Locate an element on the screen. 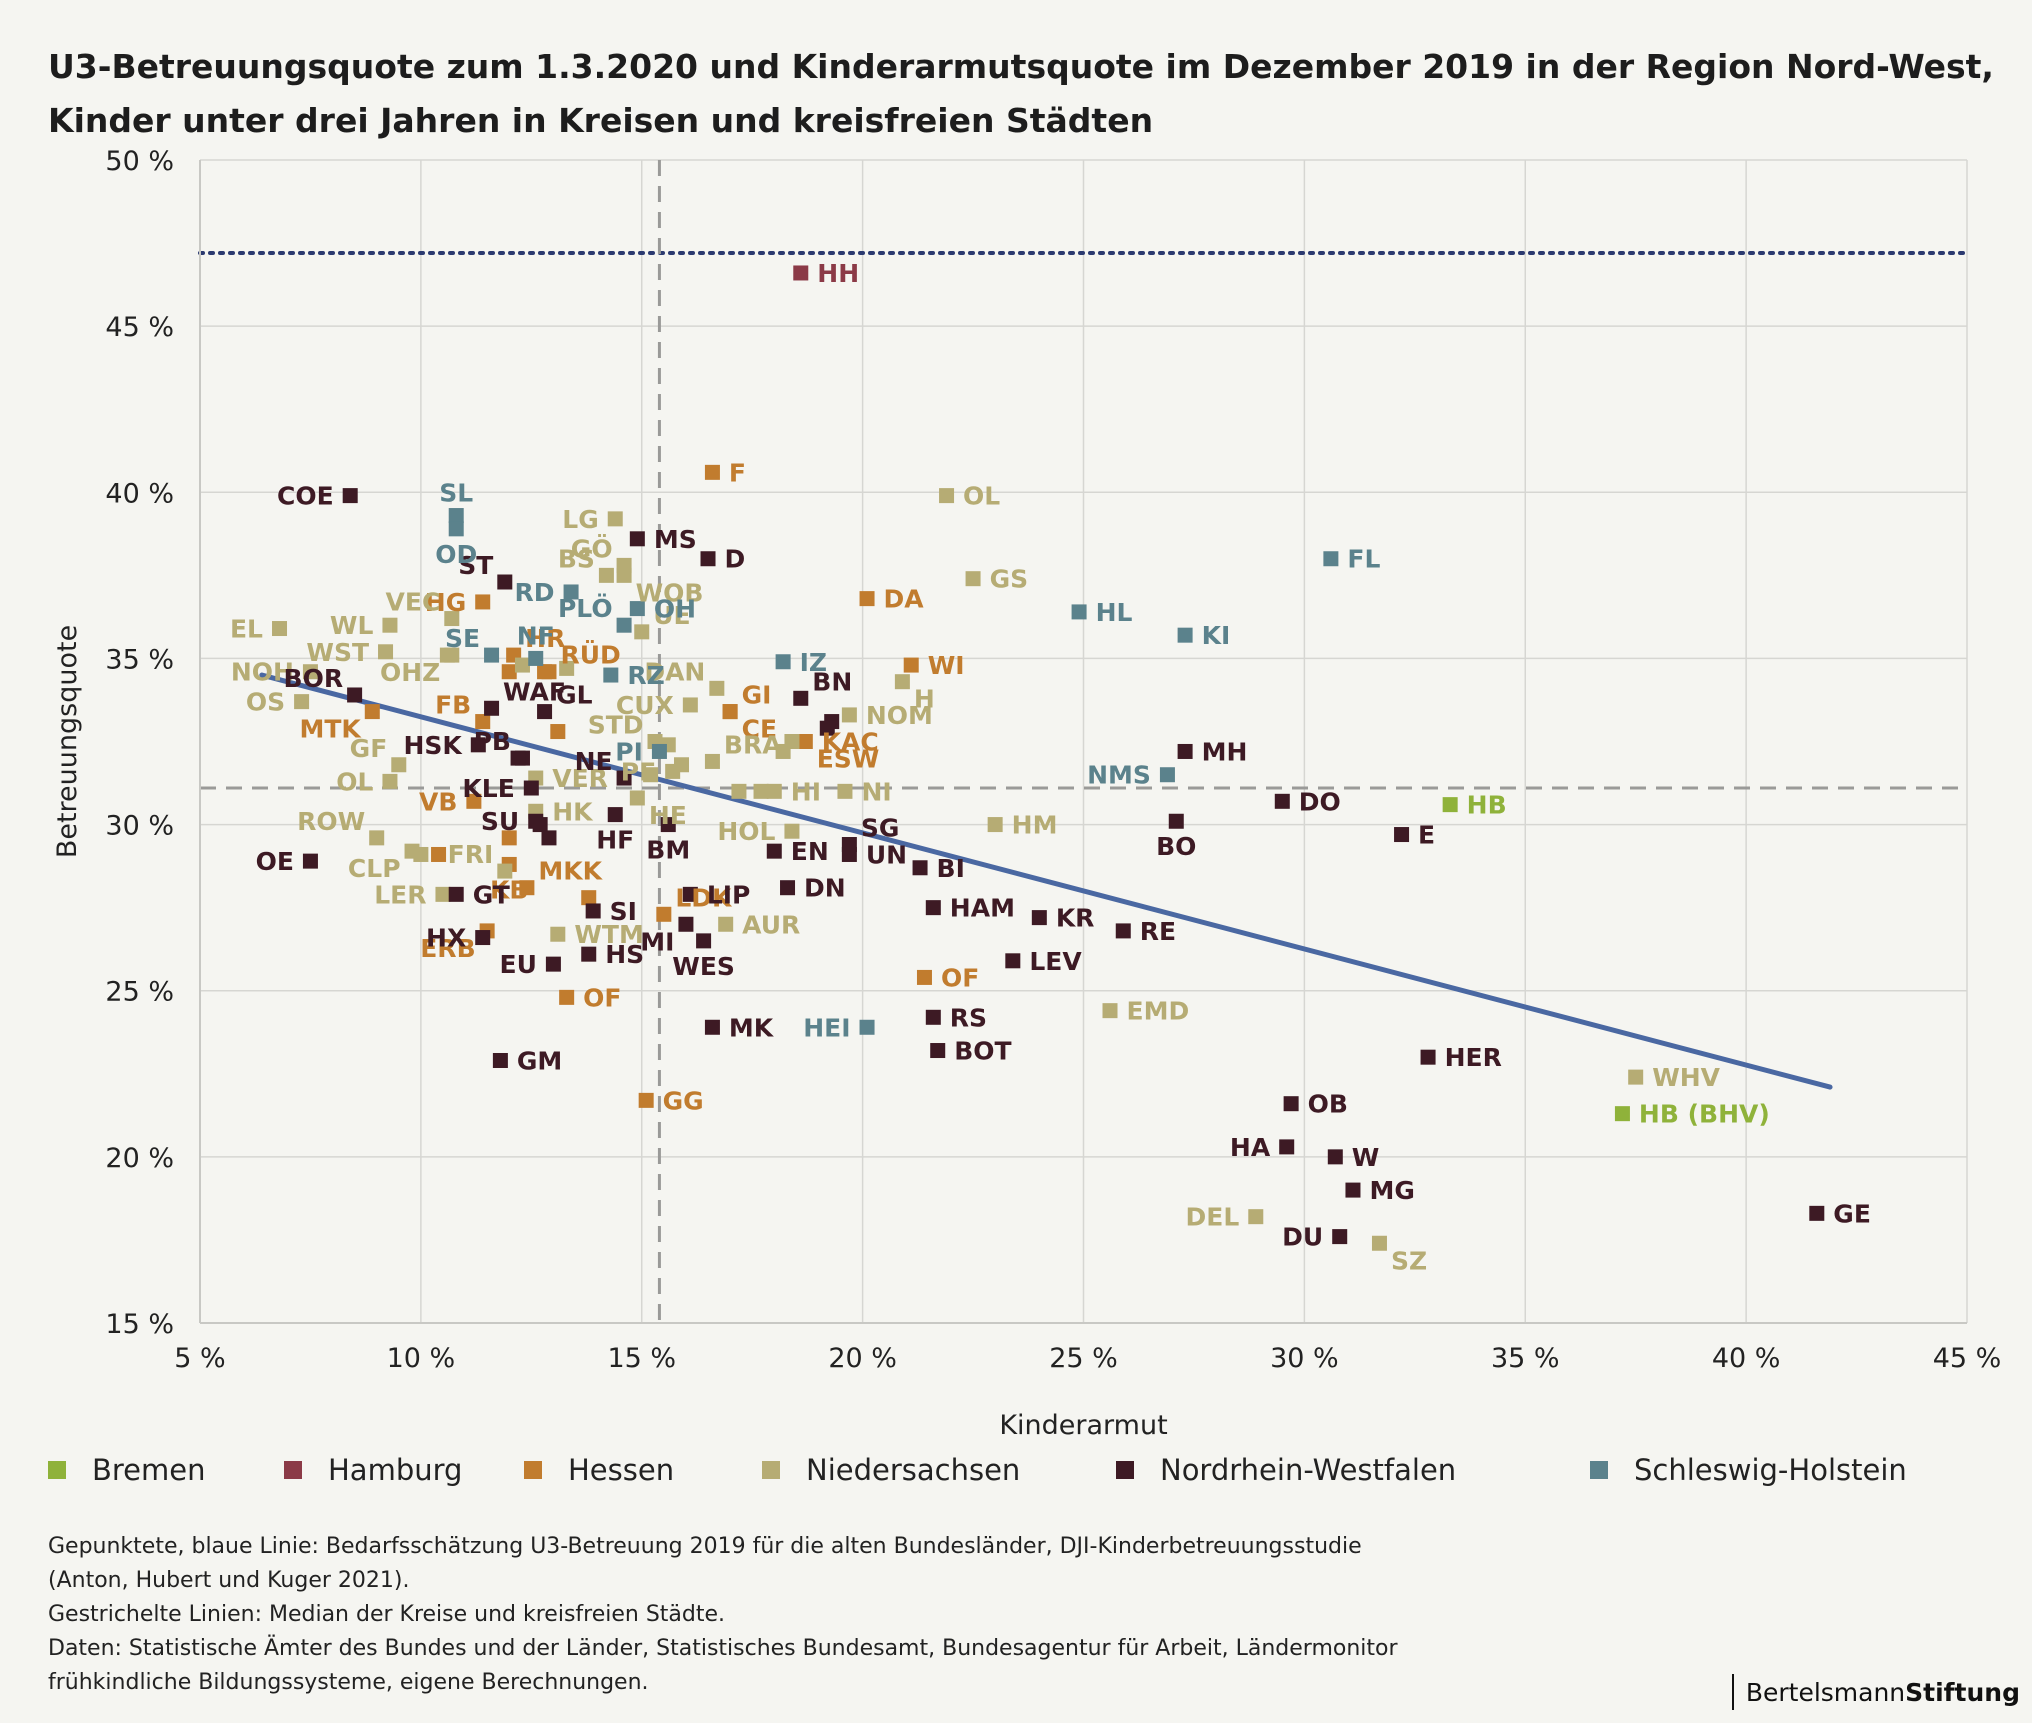  point-label: KI is located at coordinates (1216, 635).